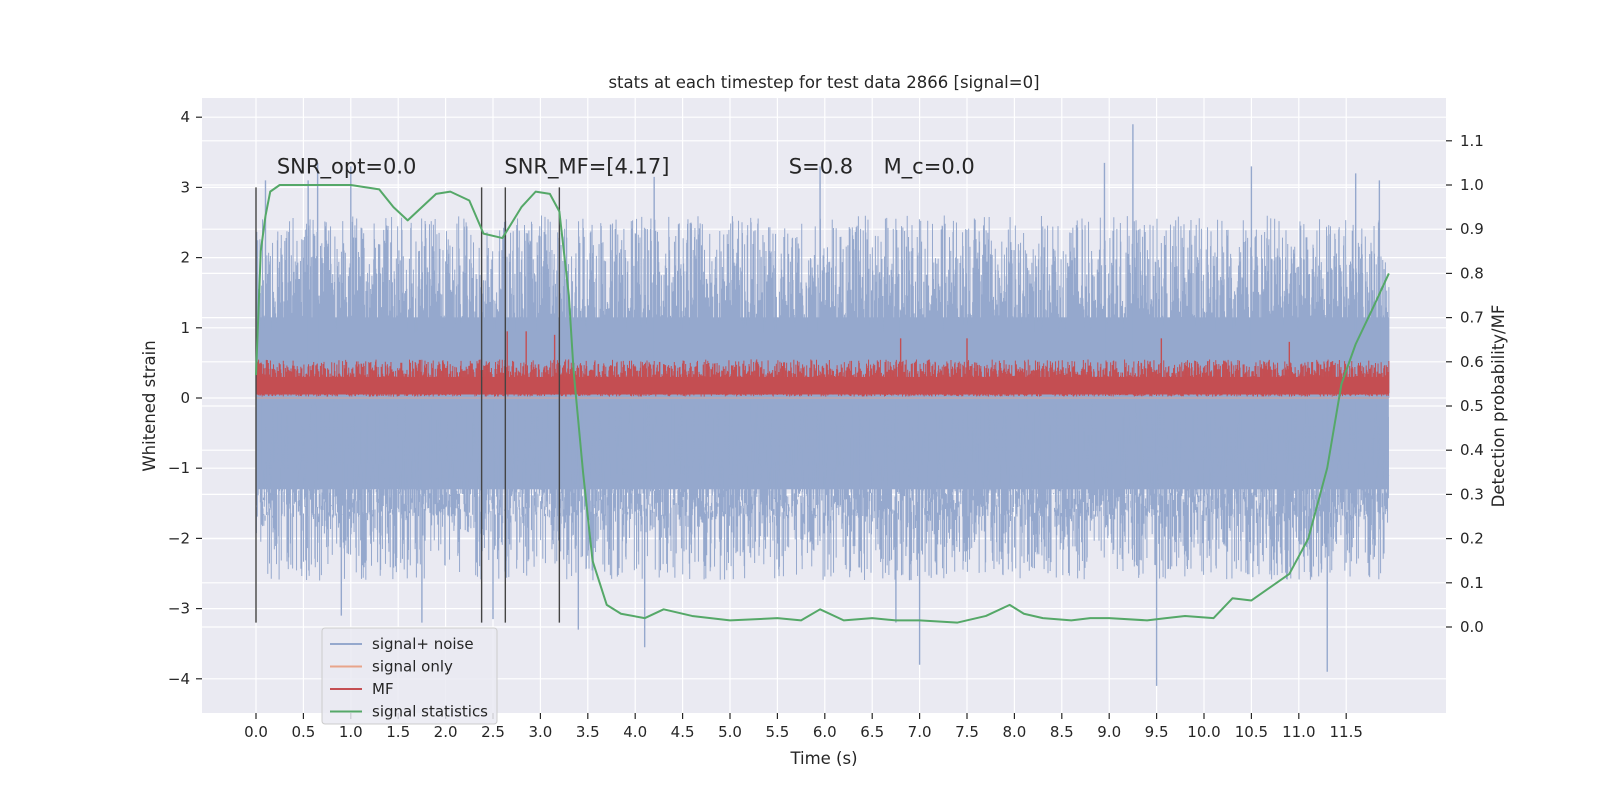 Image resolution: width=1600 pixels, height=800 pixels. I want to click on x-tick-label: 1.0, so click(351, 732).